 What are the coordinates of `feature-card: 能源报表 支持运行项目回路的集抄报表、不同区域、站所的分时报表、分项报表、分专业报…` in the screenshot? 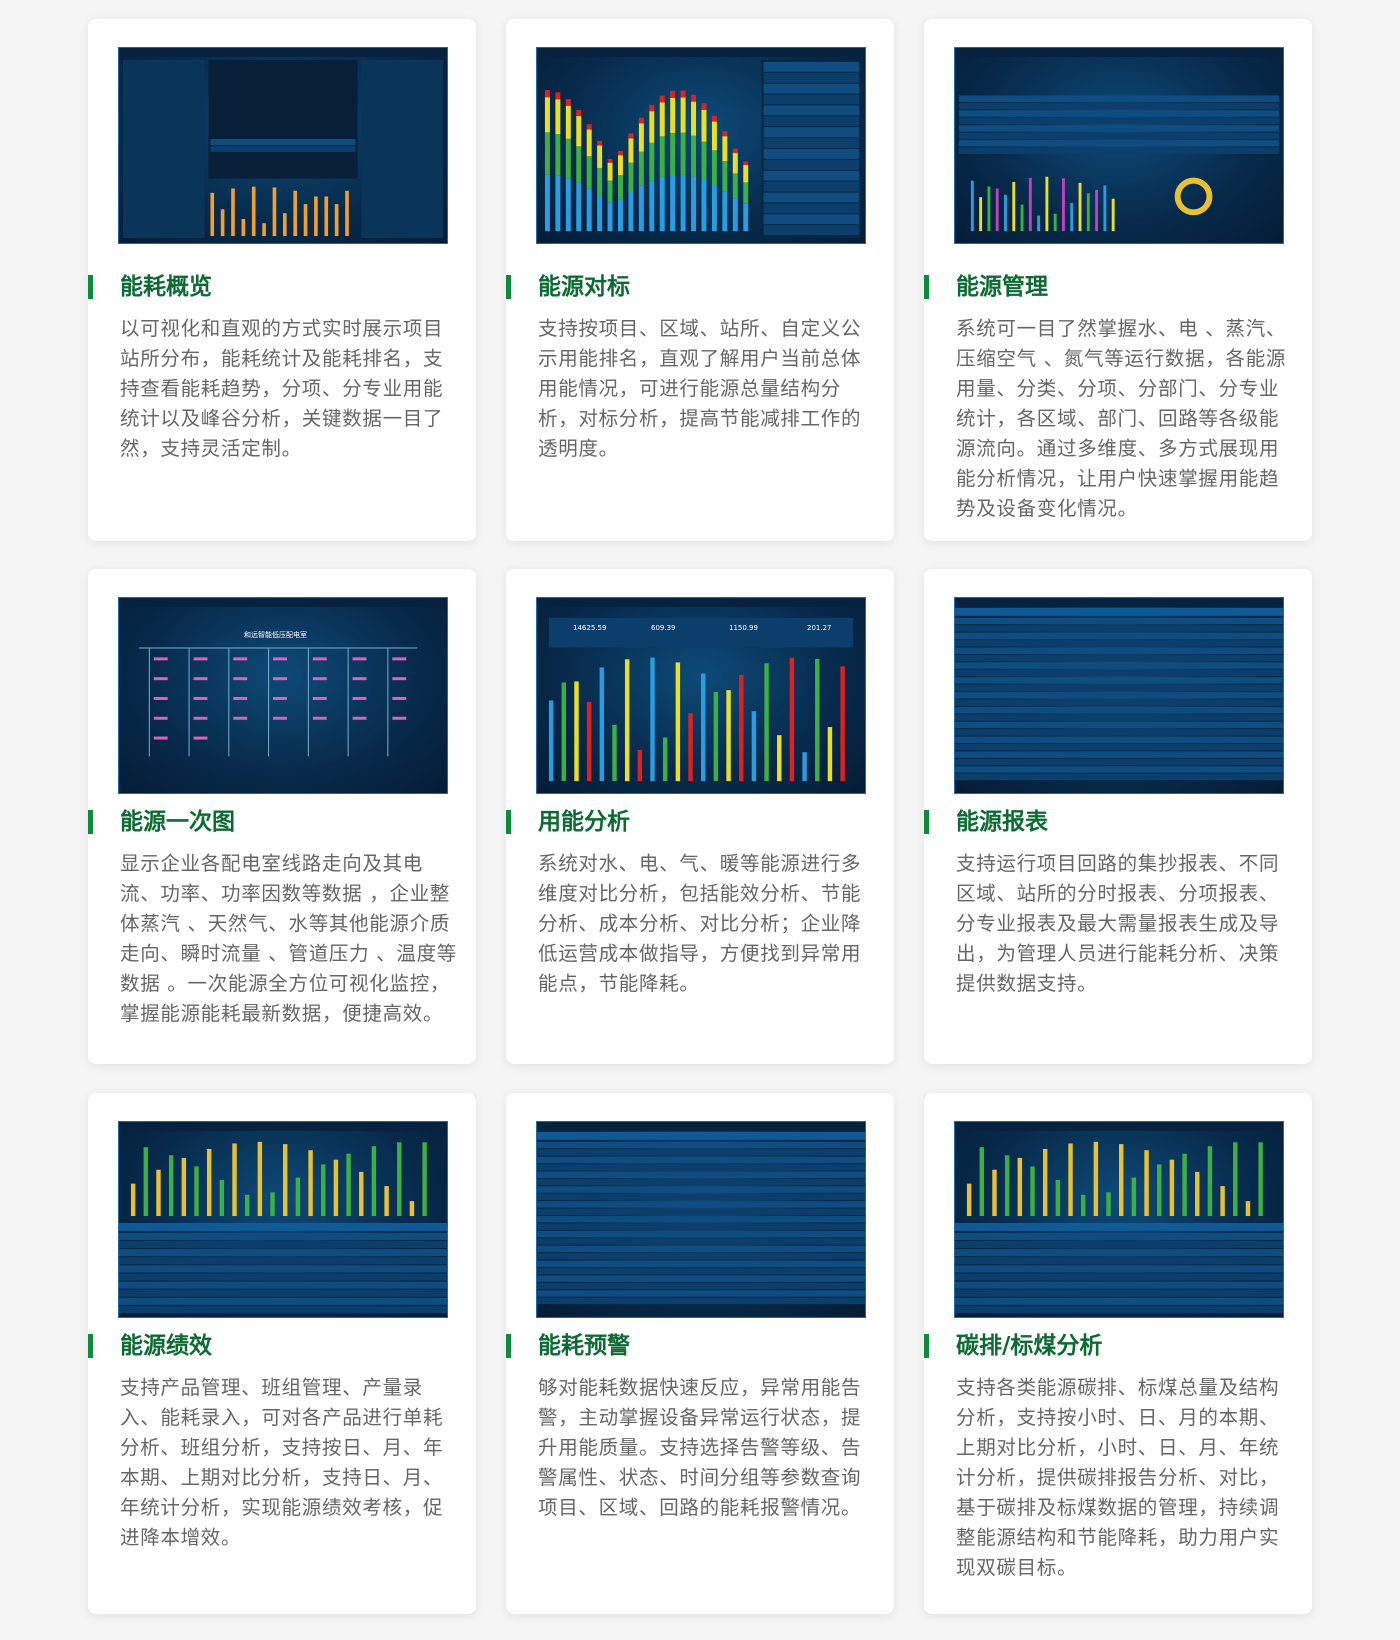 It's located at (1118, 816).